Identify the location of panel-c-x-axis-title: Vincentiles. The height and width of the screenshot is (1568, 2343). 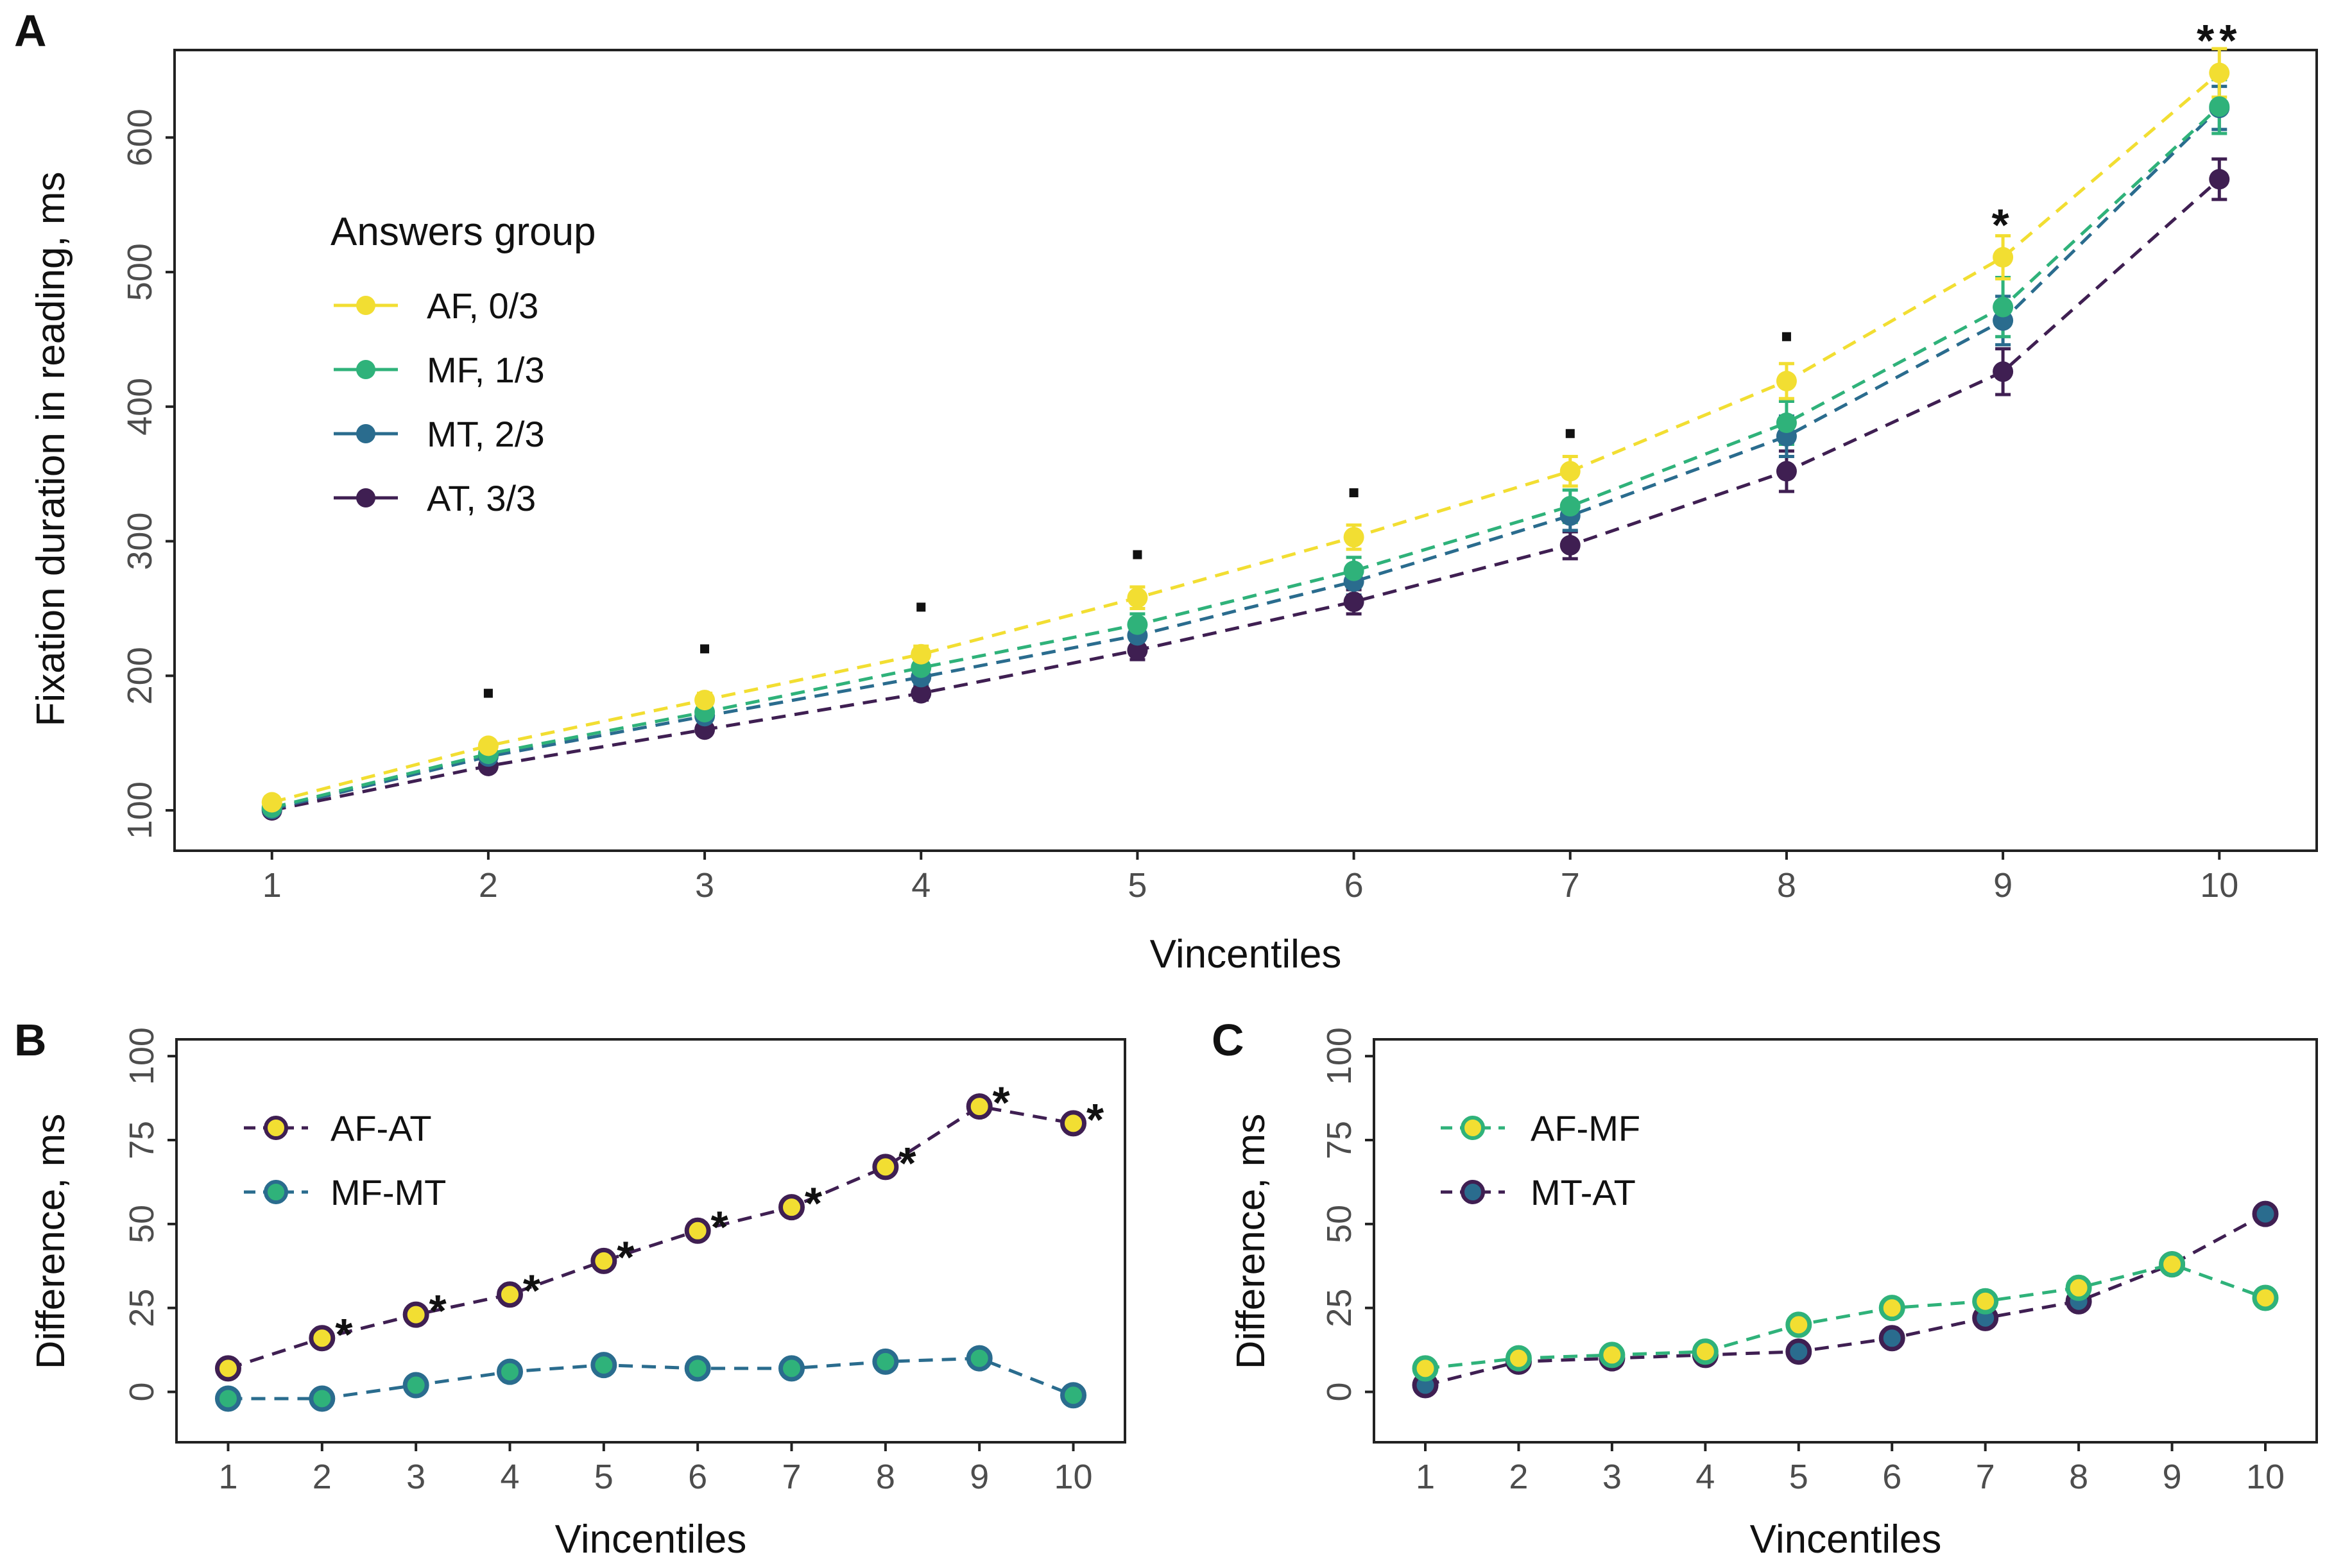
(1846, 1539).